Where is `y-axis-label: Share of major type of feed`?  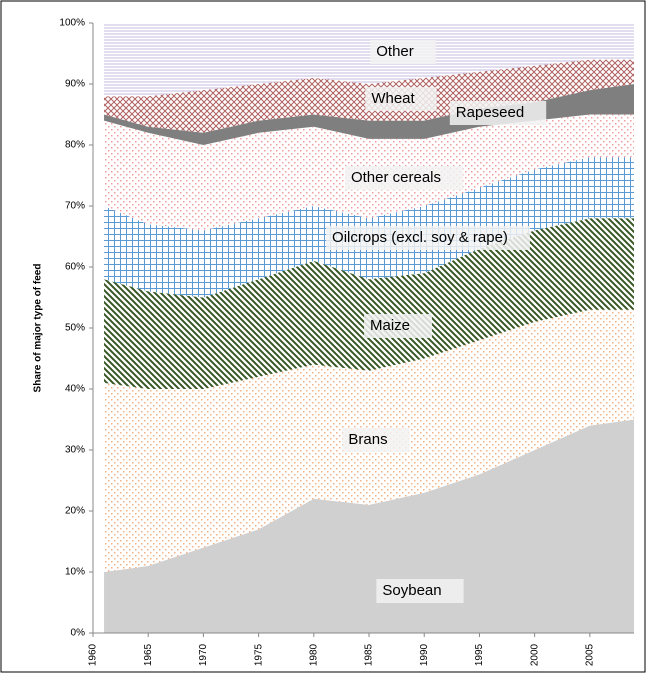 y-axis-label: Share of major type of feed is located at coordinates (38, 328).